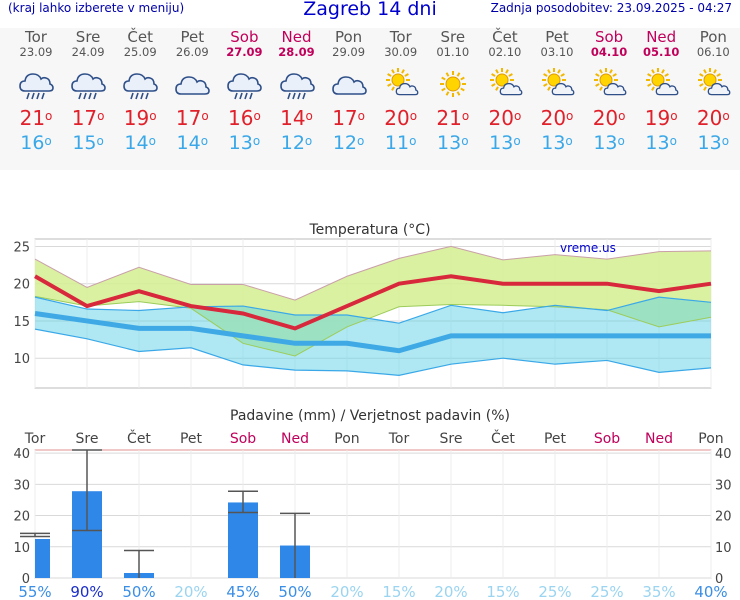 The height and width of the screenshot is (600, 740). What do you see at coordinates (244, 118) in the screenshot?
I see `max-temp: 16o` at bounding box center [244, 118].